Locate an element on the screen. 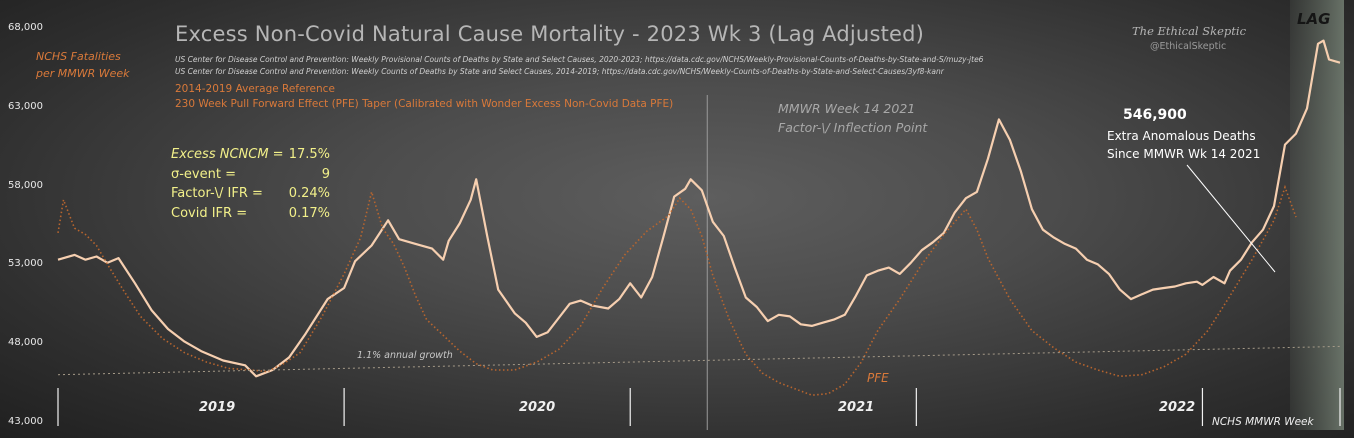  legend-reference: 2014-2019 Average Reference is located at coordinates (255, 89).